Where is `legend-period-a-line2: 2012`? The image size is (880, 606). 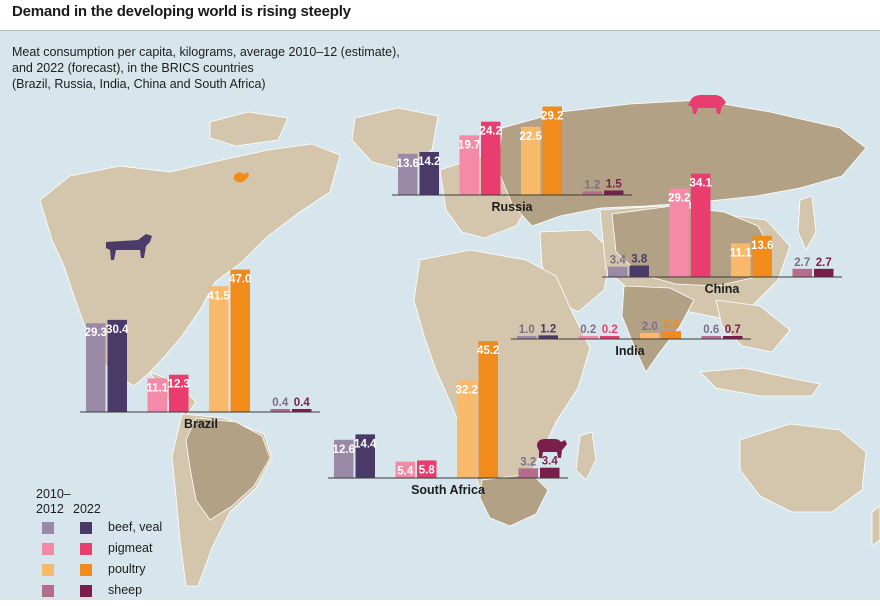 legend-period-a-line2: 2012 is located at coordinates (50, 509).